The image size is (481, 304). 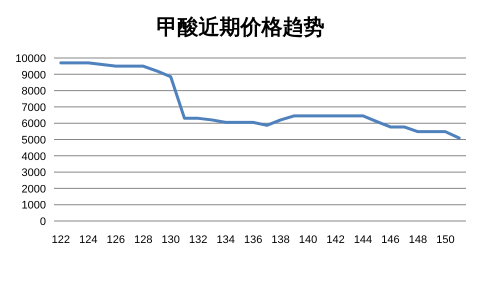 I want to click on y-tick-label: 6000, so click(x=34, y=124).